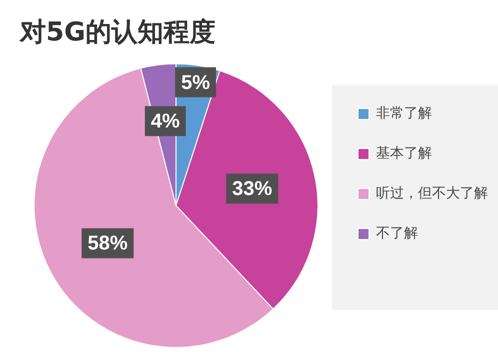  I want to click on legend-label: 基本了解, so click(404, 154).